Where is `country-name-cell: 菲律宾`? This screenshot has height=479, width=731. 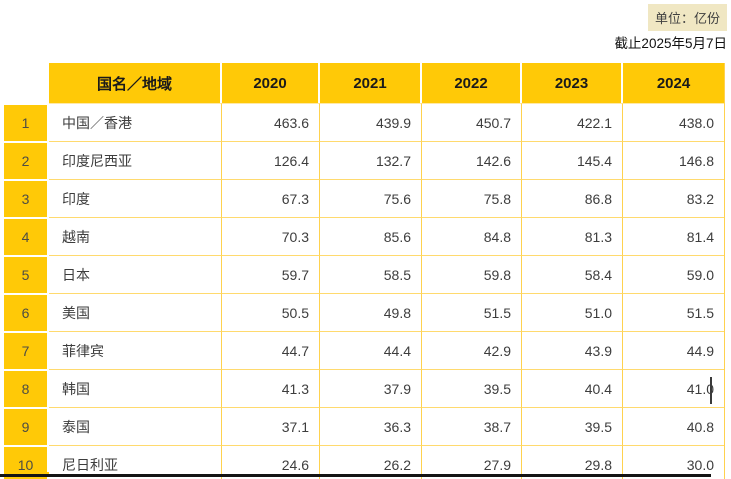 country-name-cell: 菲律宾 is located at coordinates (135, 350).